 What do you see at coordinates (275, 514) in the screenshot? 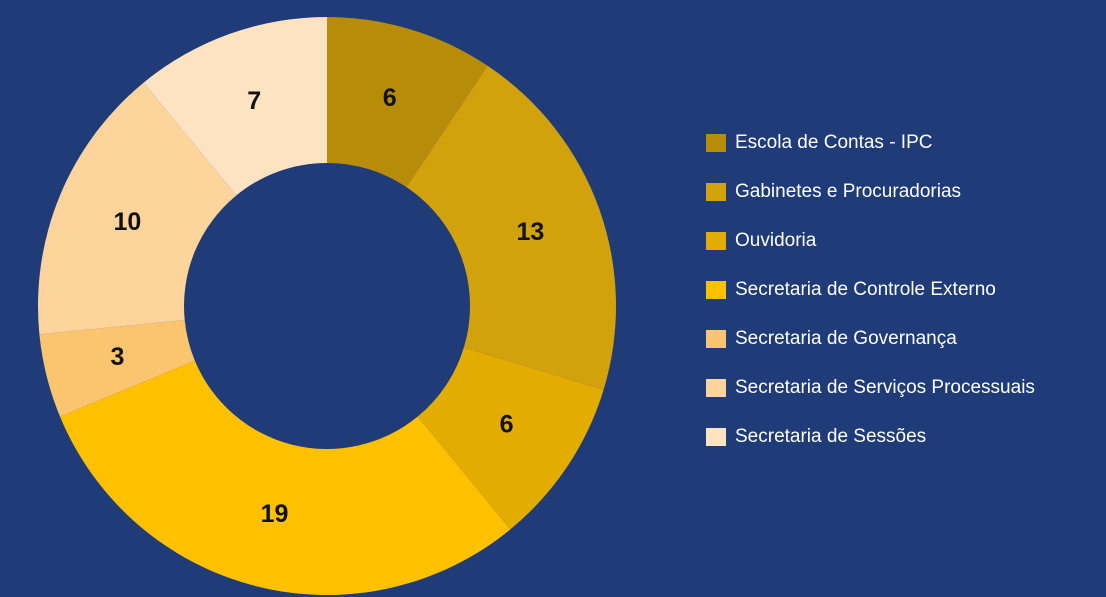
I see `data-label: 19` at bounding box center [275, 514].